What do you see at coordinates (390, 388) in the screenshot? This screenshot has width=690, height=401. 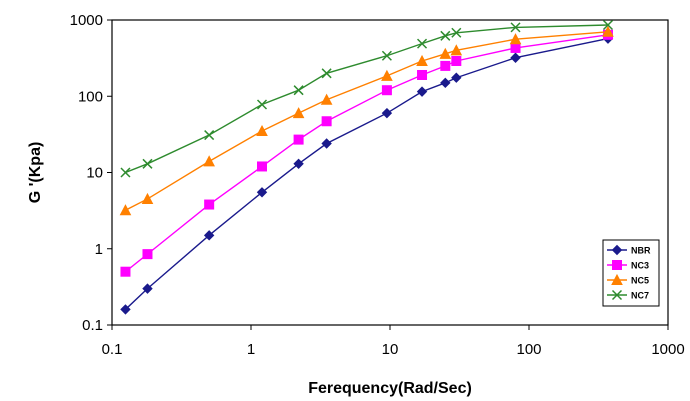 I see `x-axis-title: Ferequency(Rad/Sec)` at bounding box center [390, 388].